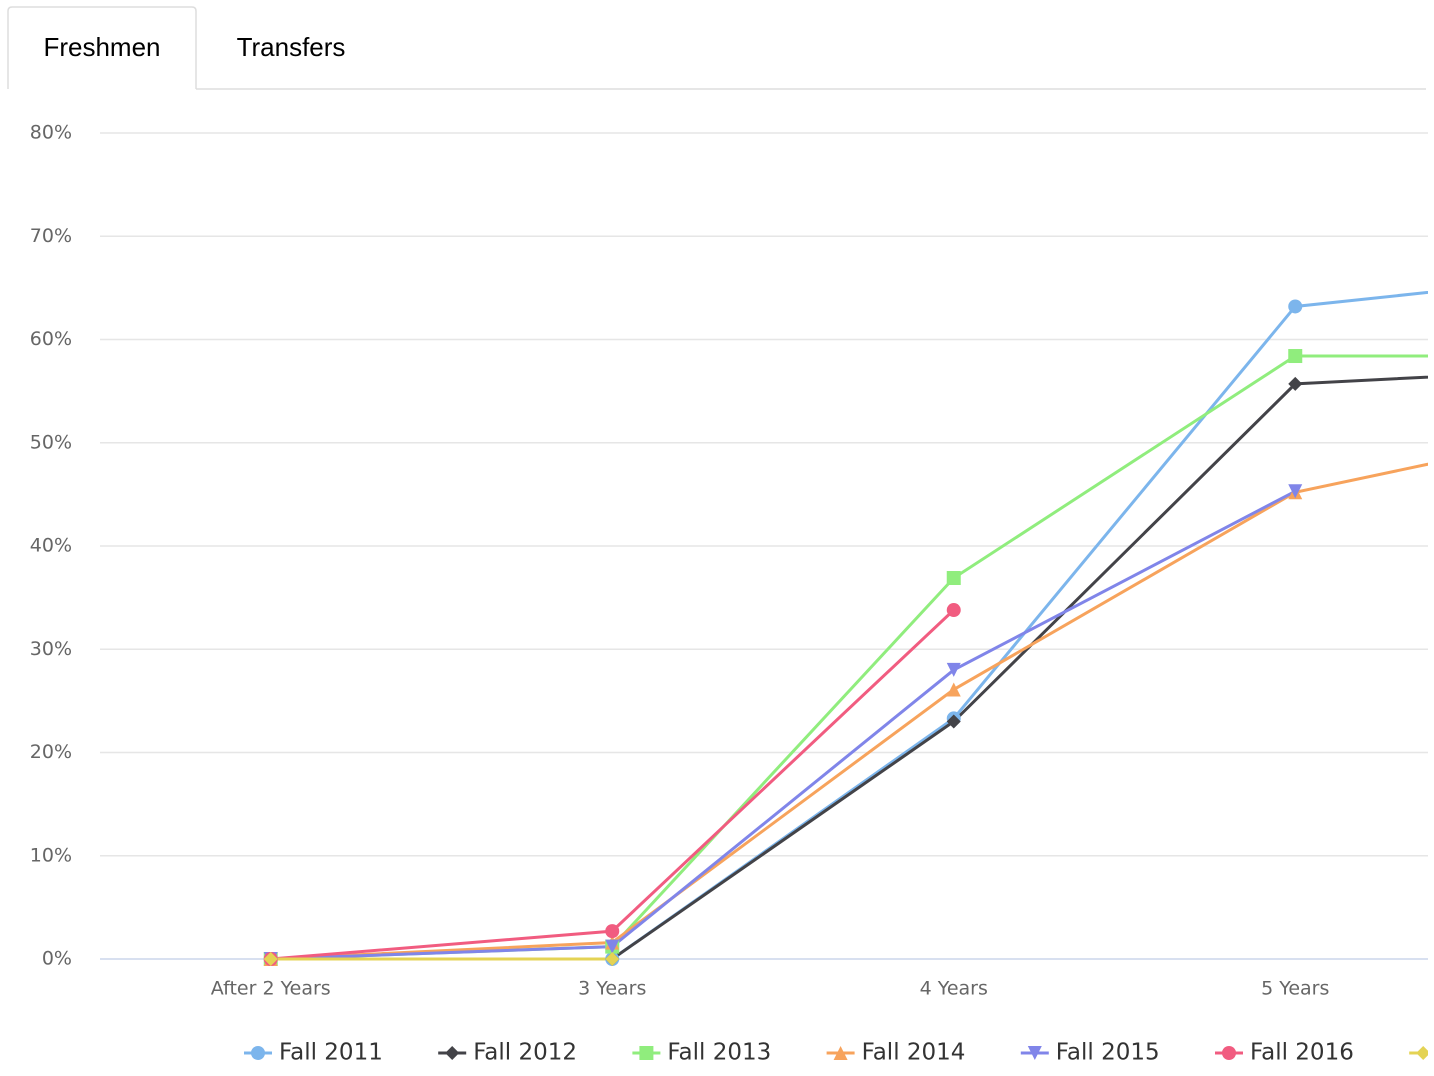 The height and width of the screenshot is (1076, 1434). What do you see at coordinates (914, 1053) in the screenshot?
I see `legend-label: Fall 2014` at bounding box center [914, 1053].